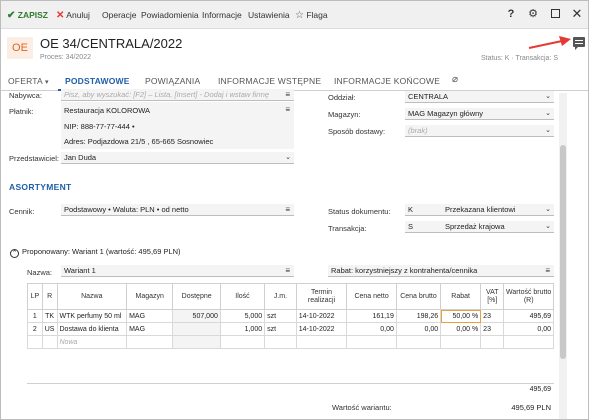 This screenshot has height=420, width=589. What do you see at coordinates (418, 329) in the screenshot?
I see `cell-gross-price: 0,00` at bounding box center [418, 329].